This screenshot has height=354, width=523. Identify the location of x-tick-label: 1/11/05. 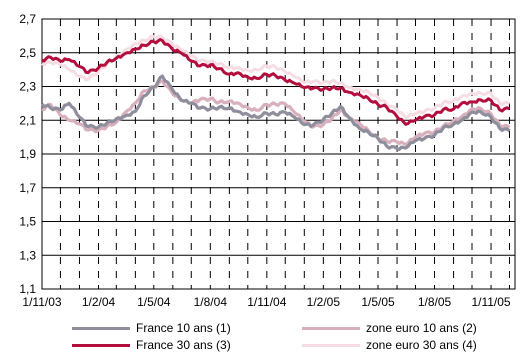
(490, 302).